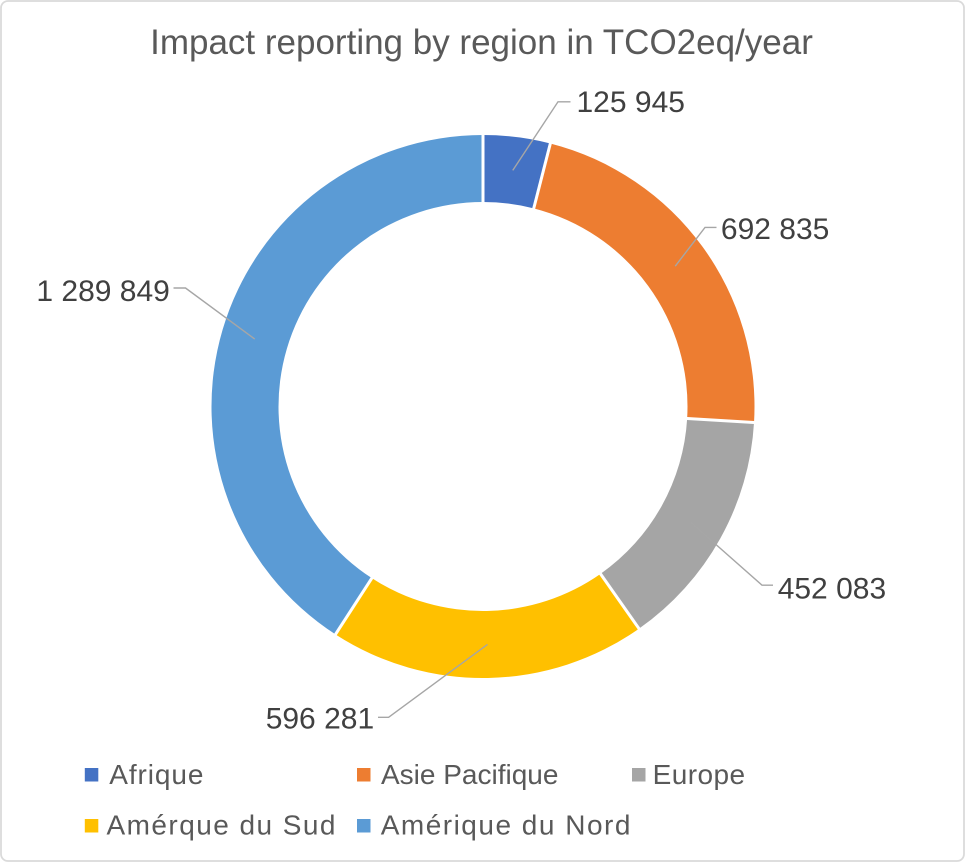  I want to click on svg-text: 1 289 849, so click(102, 291).